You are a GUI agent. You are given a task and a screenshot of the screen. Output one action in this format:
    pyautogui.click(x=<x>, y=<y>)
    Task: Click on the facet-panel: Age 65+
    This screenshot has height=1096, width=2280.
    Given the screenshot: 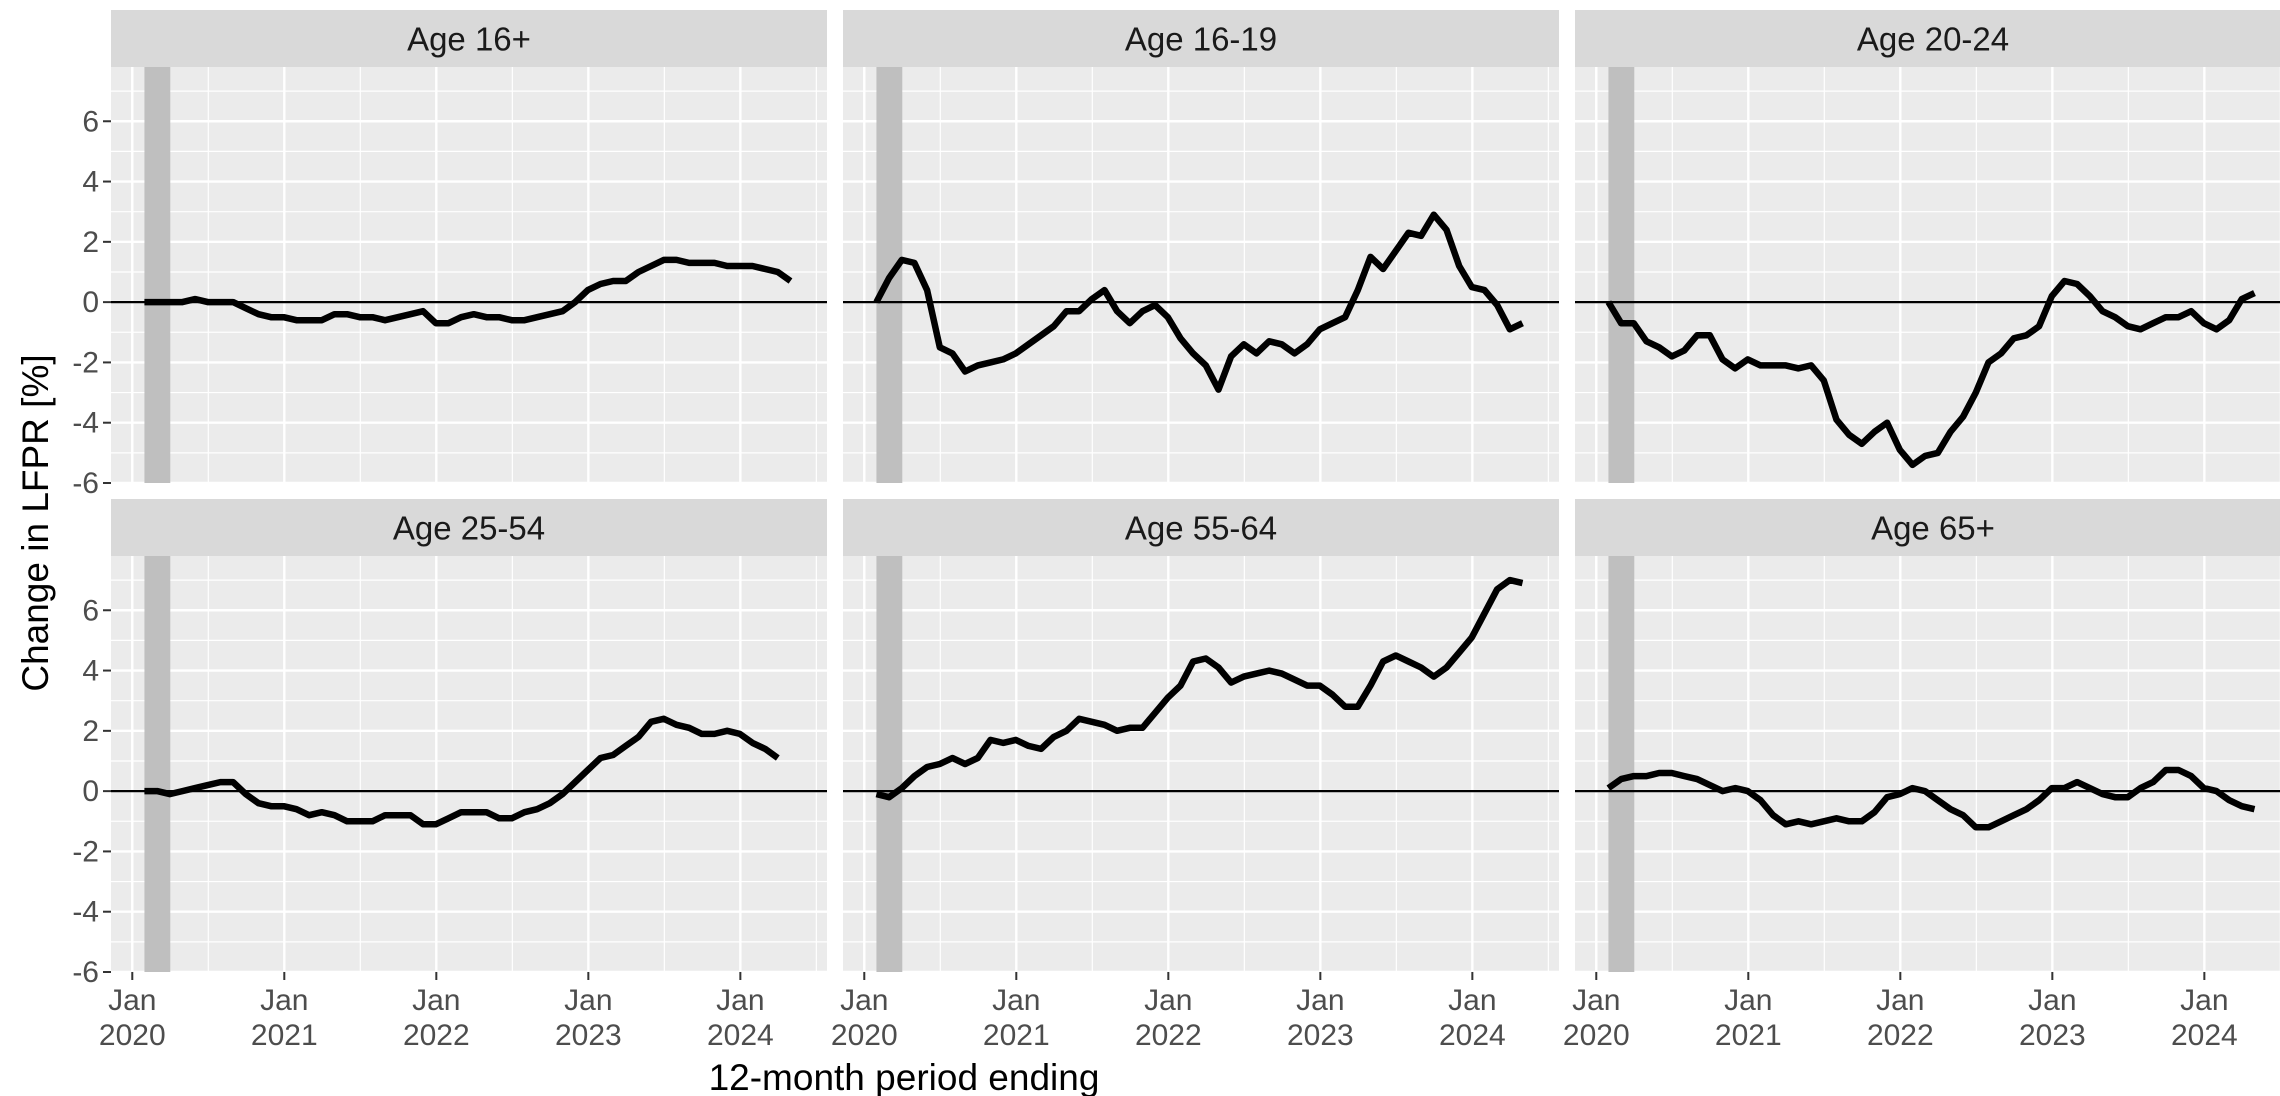 What is the action you would take?
    pyautogui.click(x=1927, y=736)
    